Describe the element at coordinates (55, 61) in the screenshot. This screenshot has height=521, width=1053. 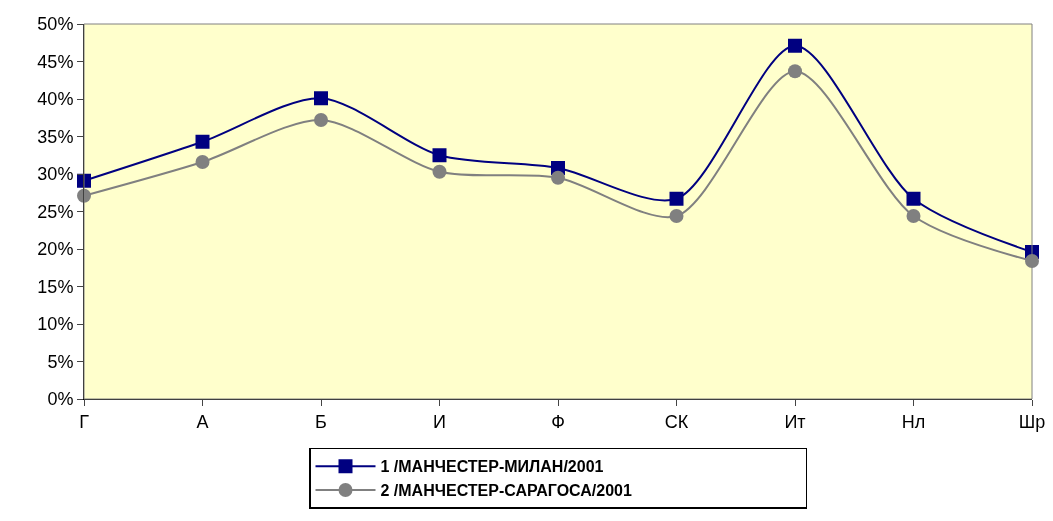
I see `y-tick-label: 45%` at that location.